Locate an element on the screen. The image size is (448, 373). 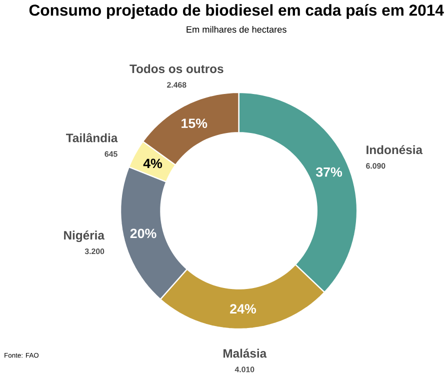
text: 37% is located at coordinates (329, 172).